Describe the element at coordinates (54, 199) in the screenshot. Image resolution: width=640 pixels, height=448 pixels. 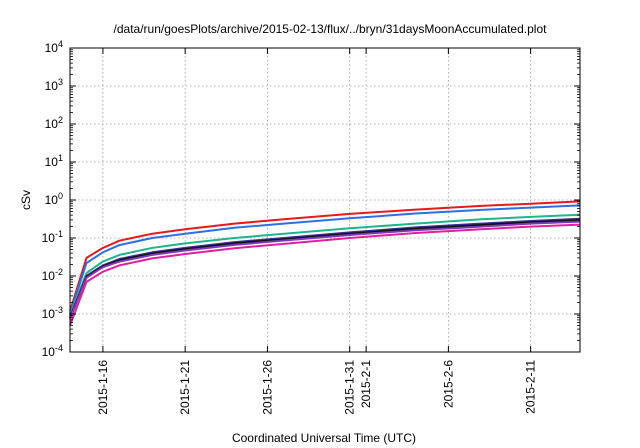
I see `y-tick-label: 10⁰` at that location.